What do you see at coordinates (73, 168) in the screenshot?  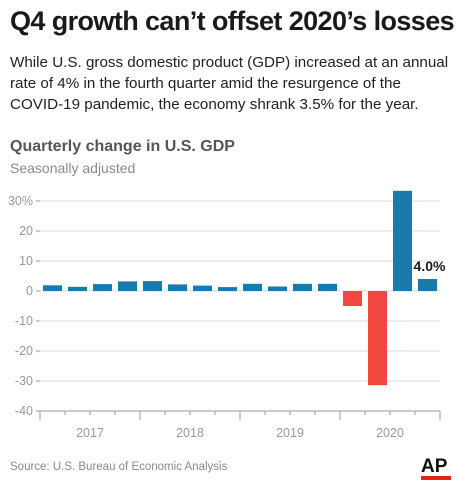 I see `chart-subtitle: Seasonally adjusted` at bounding box center [73, 168].